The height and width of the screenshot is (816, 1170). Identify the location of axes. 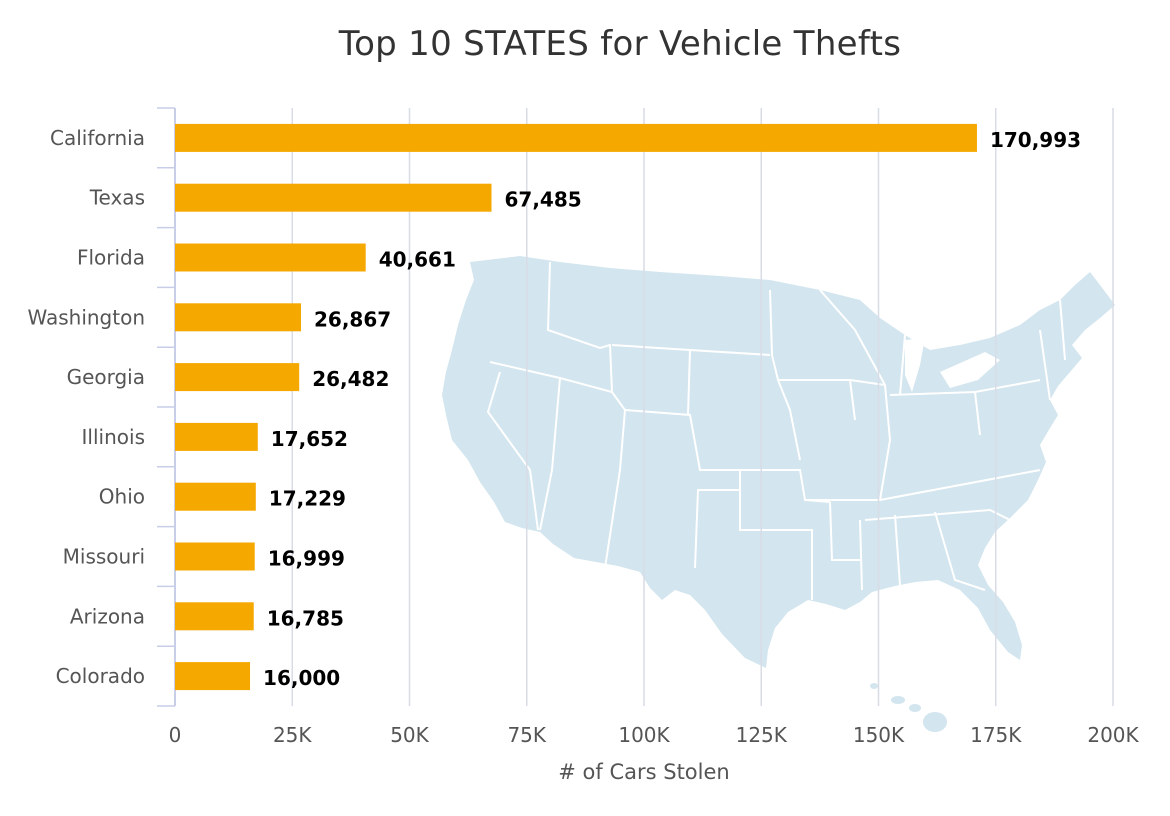
(166, 407).